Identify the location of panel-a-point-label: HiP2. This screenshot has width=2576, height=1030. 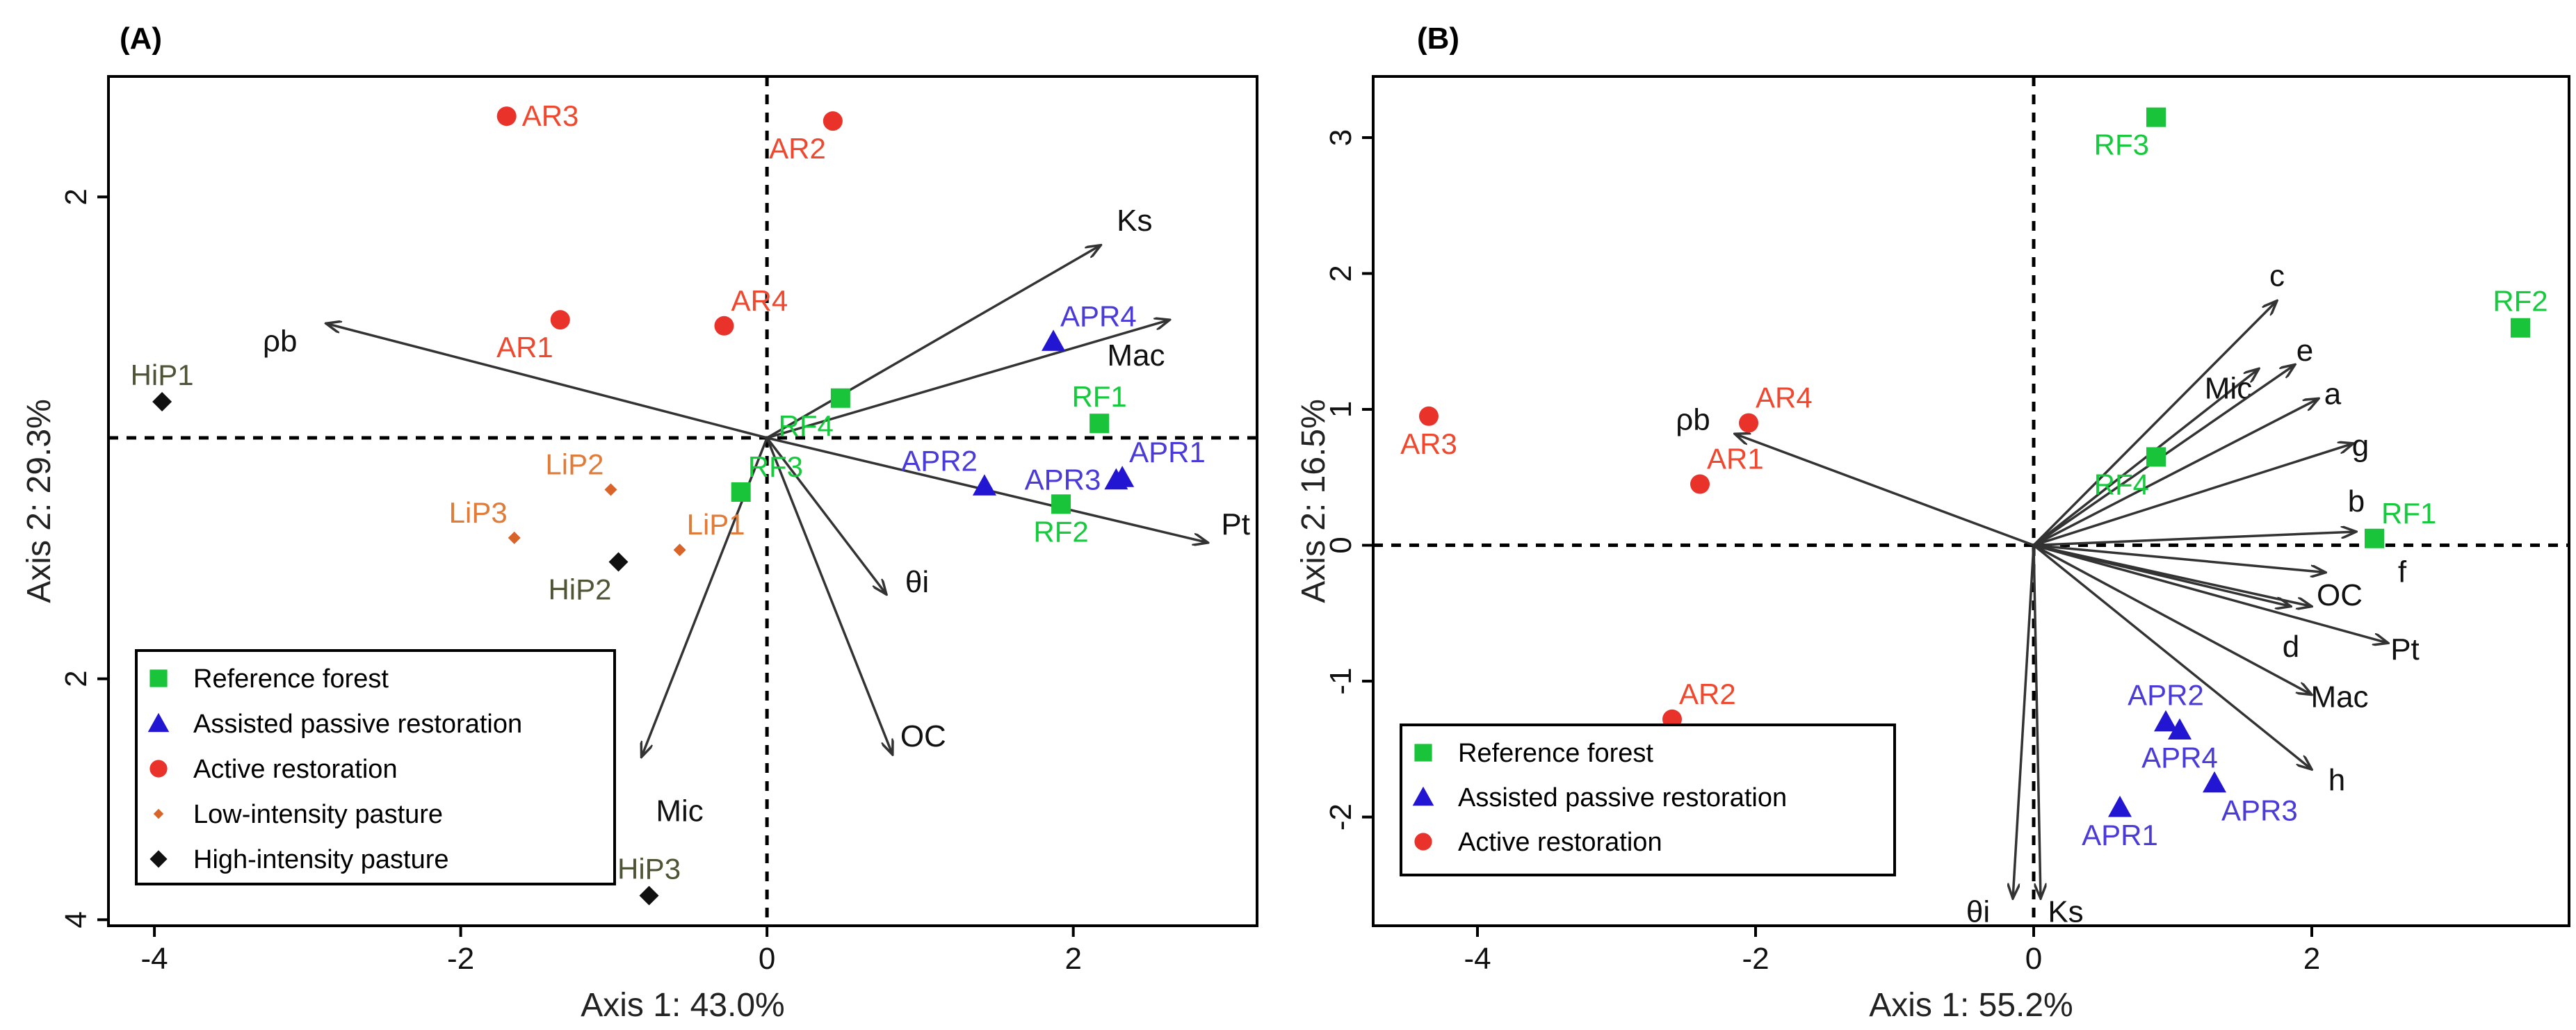
(579, 589).